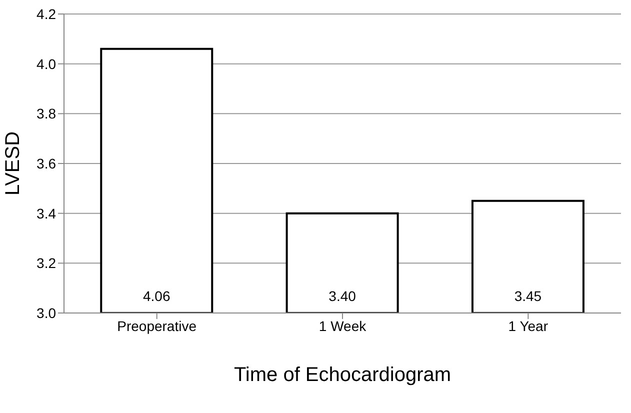 This screenshot has height=413, width=631. What do you see at coordinates (156, 296) in the screenshot?
I see `data-label: 4.06` at bounding box center [156, 296].